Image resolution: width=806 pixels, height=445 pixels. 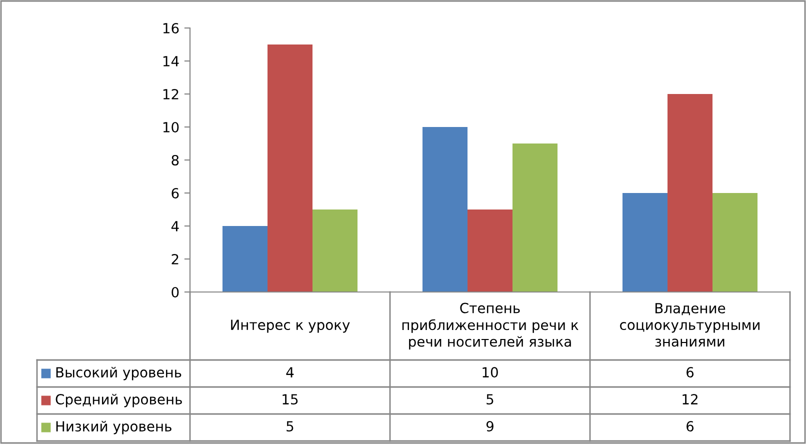 I want to click on data-label: 12, so click(x=690, y=399).